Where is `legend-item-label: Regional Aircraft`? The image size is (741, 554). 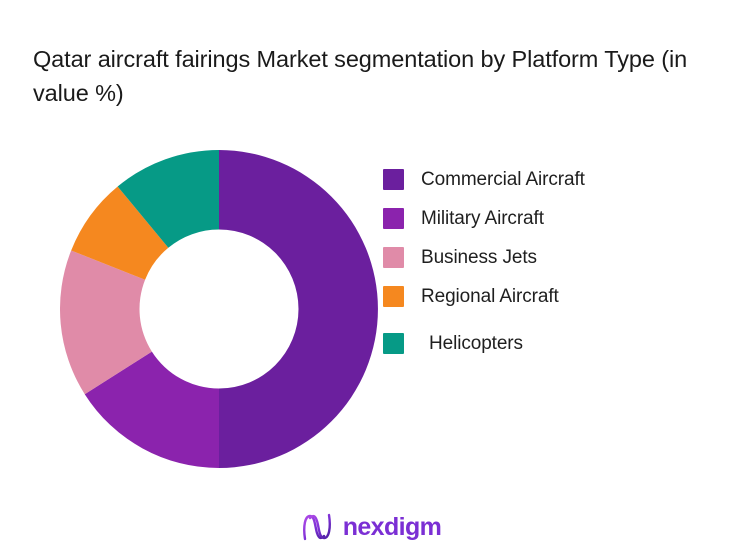
legend-item-label: Regional Aircraft is located at coordinates (490, 296).